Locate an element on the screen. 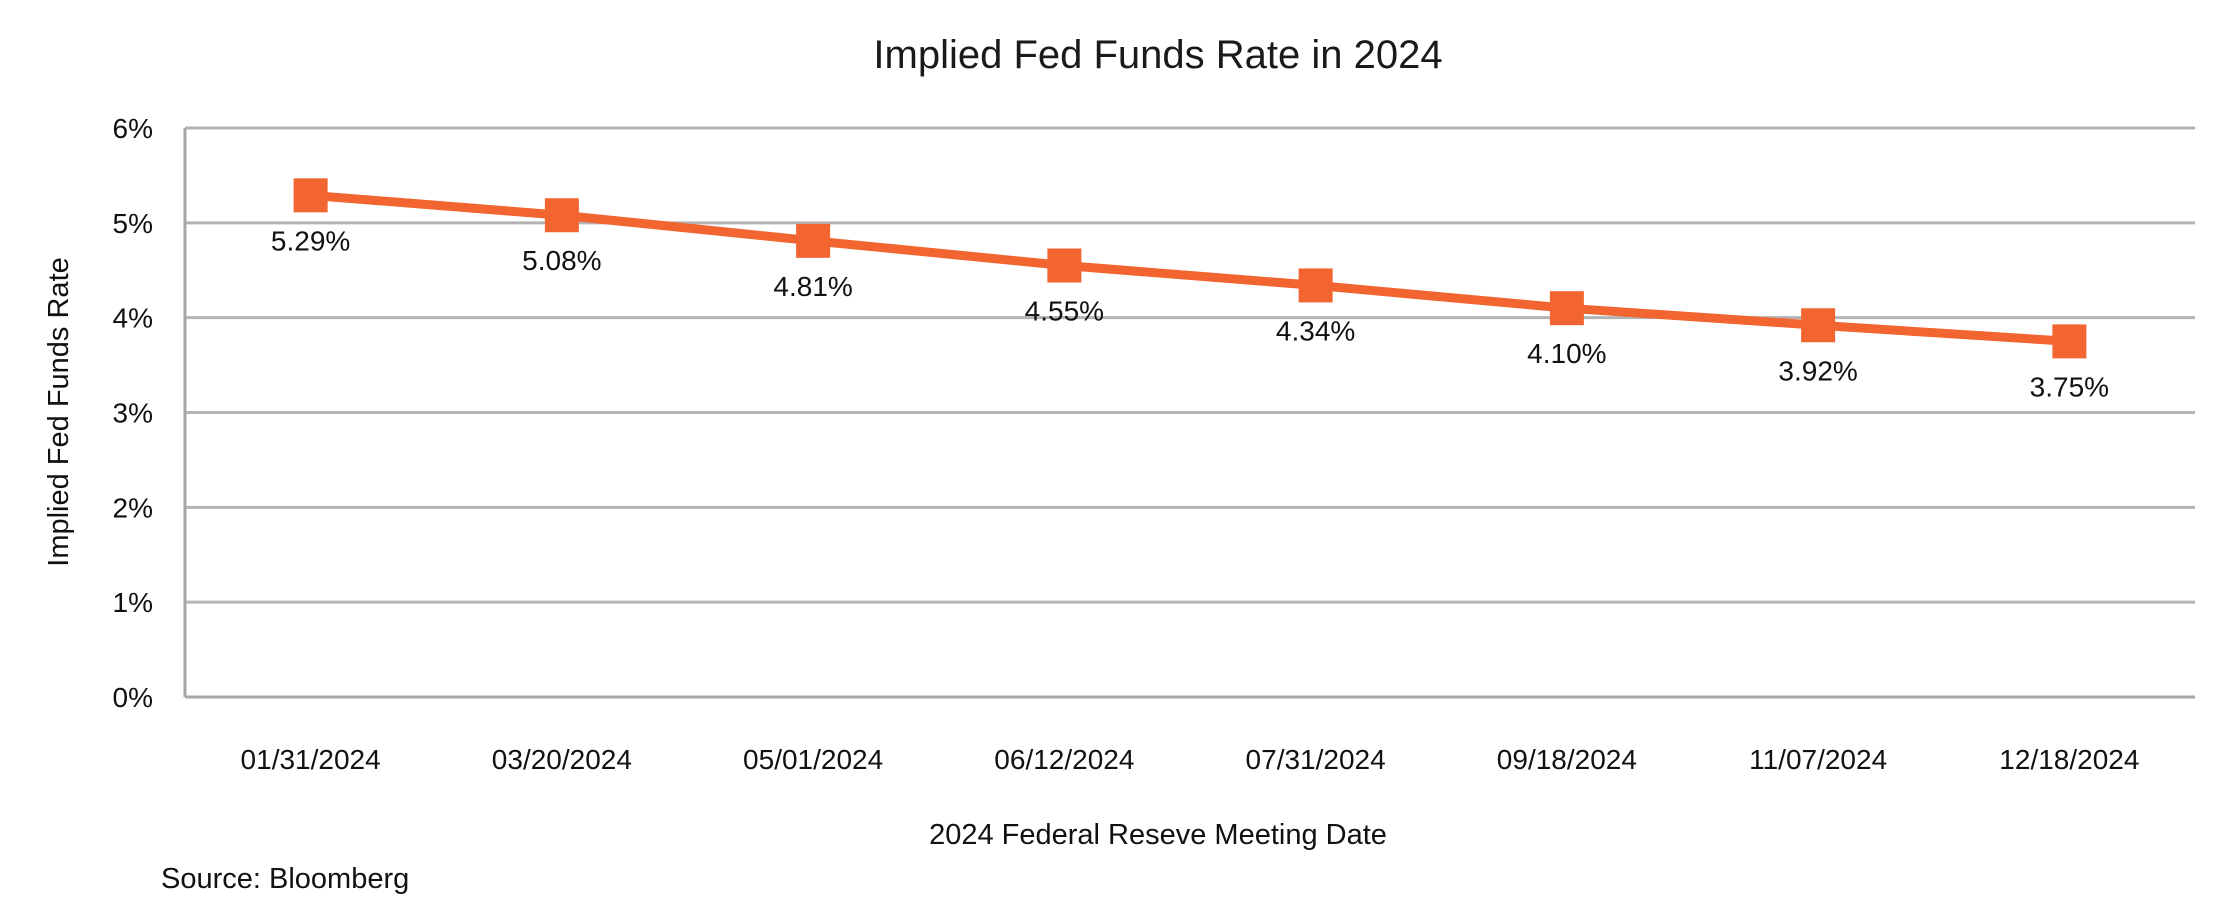  source-note: Source: Bloomberg is located at coordinates (285, 879).